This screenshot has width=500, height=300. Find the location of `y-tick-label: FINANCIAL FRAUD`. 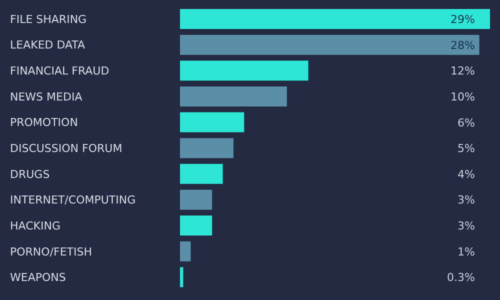

y-tick-label: FINANCIAL FRAUD is located at coordinates (60, 71).